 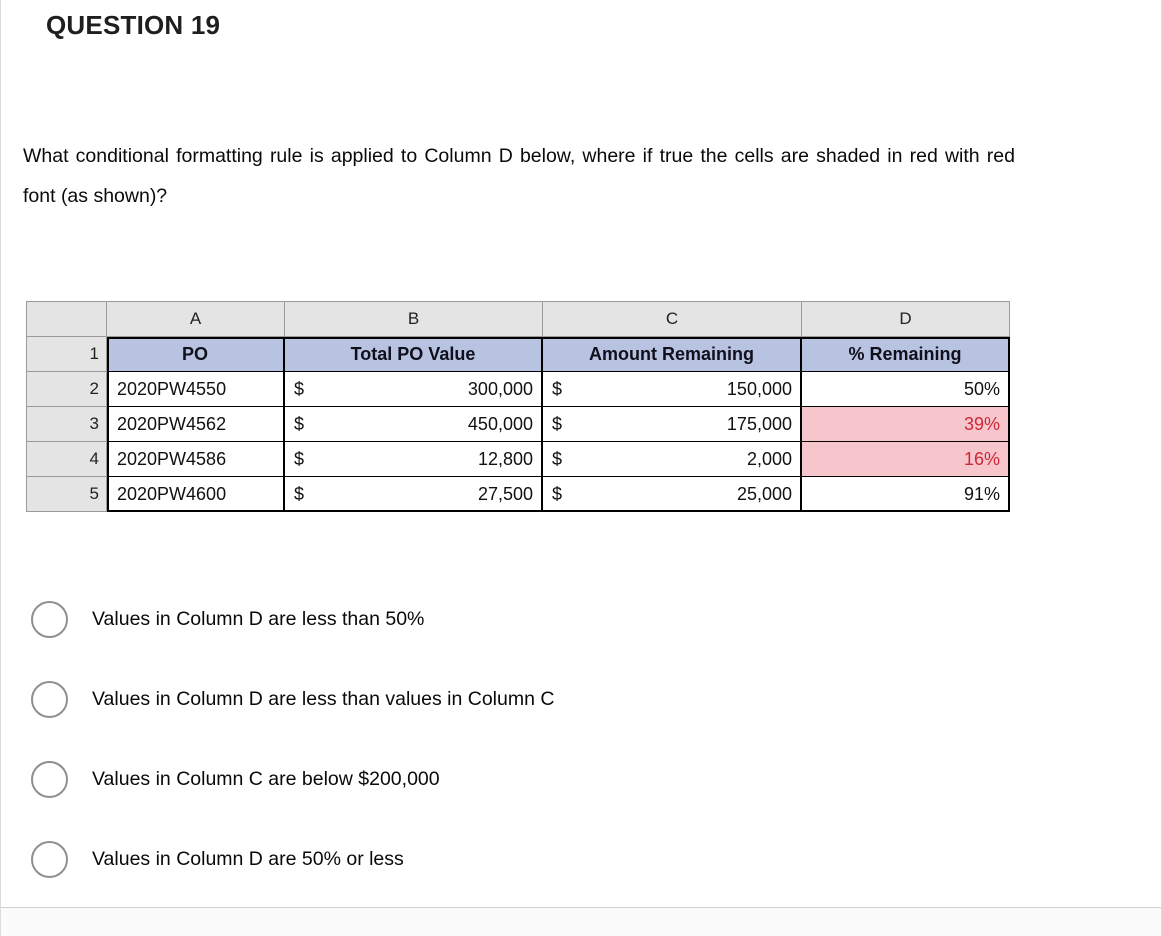 What do you see at coordinates (266, 778) in the screenshot?
I see `answer-option-label: Values in Column C are below $200,000` at bounding box center [266, 778].